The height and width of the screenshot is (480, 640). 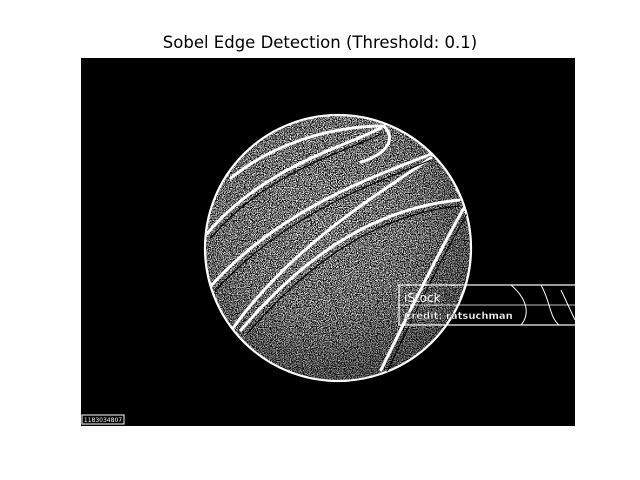 I want to click on watermark-credit-label: Credit:, so click(x=425, y=316).